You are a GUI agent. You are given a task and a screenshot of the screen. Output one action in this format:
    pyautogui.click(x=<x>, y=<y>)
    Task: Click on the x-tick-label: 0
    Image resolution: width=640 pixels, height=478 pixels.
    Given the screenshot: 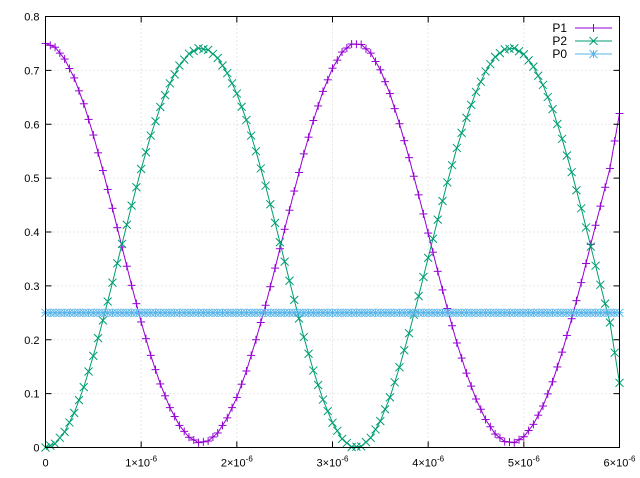 What is the action you would take?
    pyautogui.click(x=45, y=464)
    